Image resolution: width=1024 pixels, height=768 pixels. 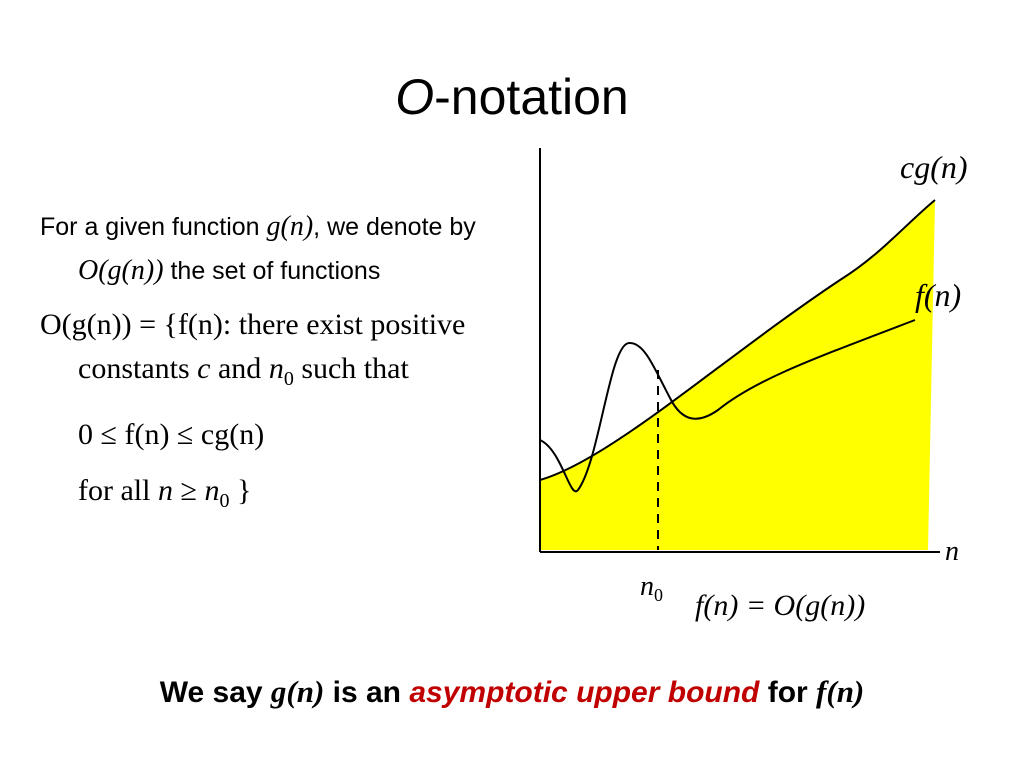 I want to click on cg-curve, so click(x=737, y=340).